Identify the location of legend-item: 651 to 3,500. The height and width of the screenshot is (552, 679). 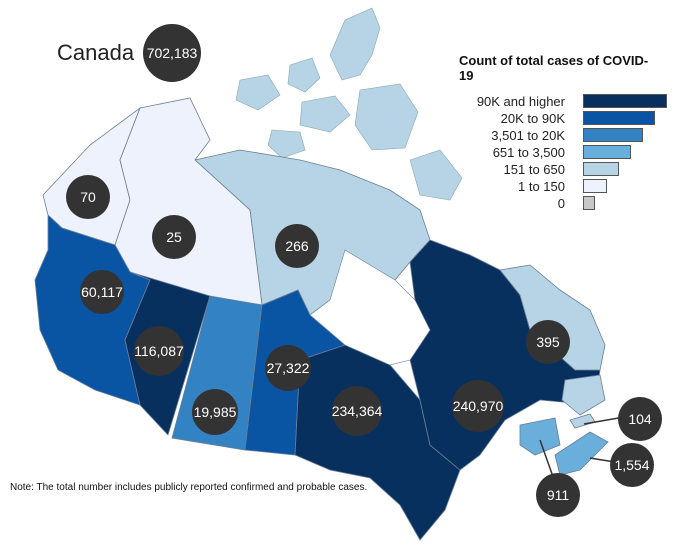
(564, 152).